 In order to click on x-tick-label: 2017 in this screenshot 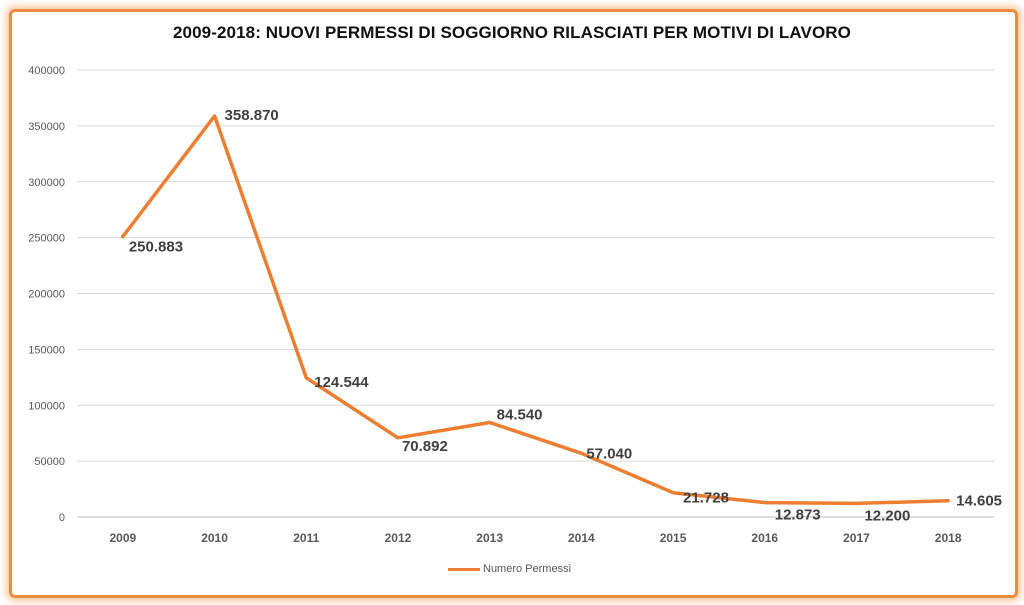, I will do `click(856, 538)`.